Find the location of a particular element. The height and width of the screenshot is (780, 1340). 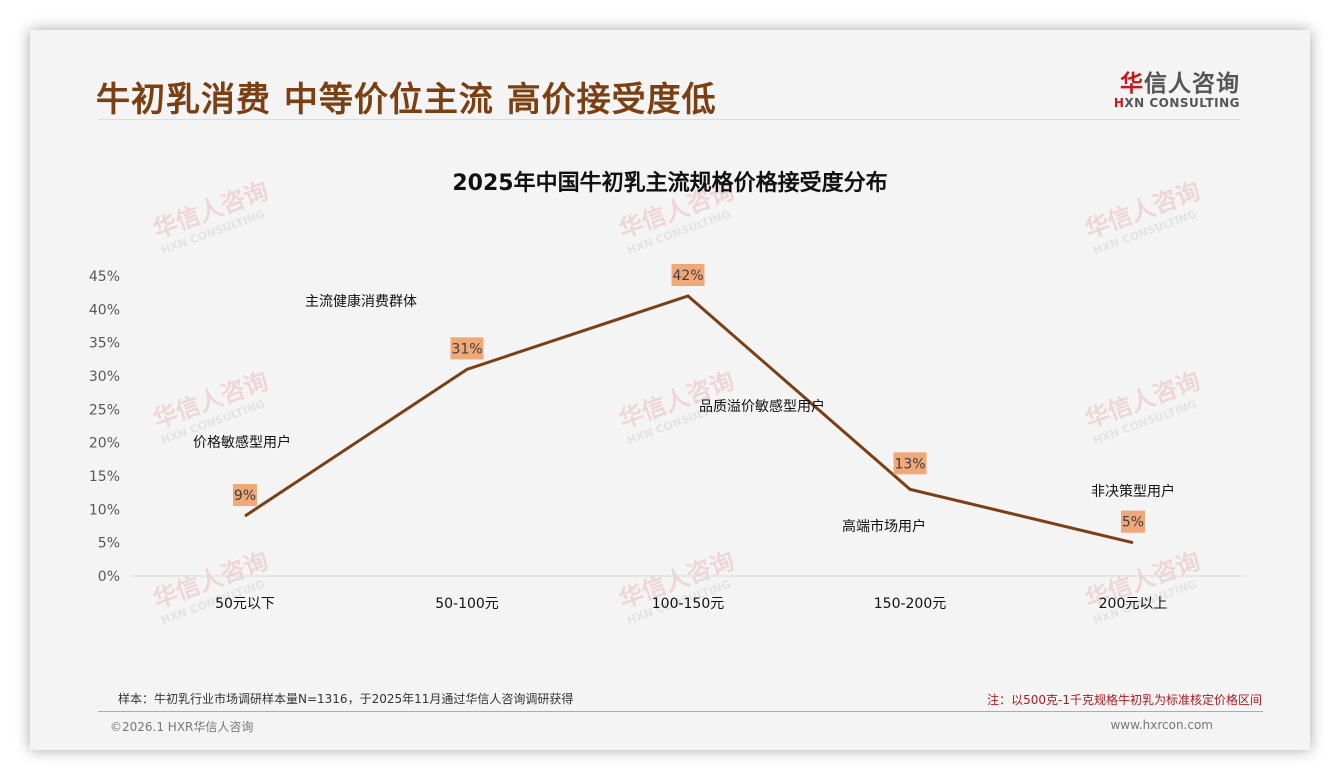

y-tick-label: 40% is located at coordinates (104, 310).